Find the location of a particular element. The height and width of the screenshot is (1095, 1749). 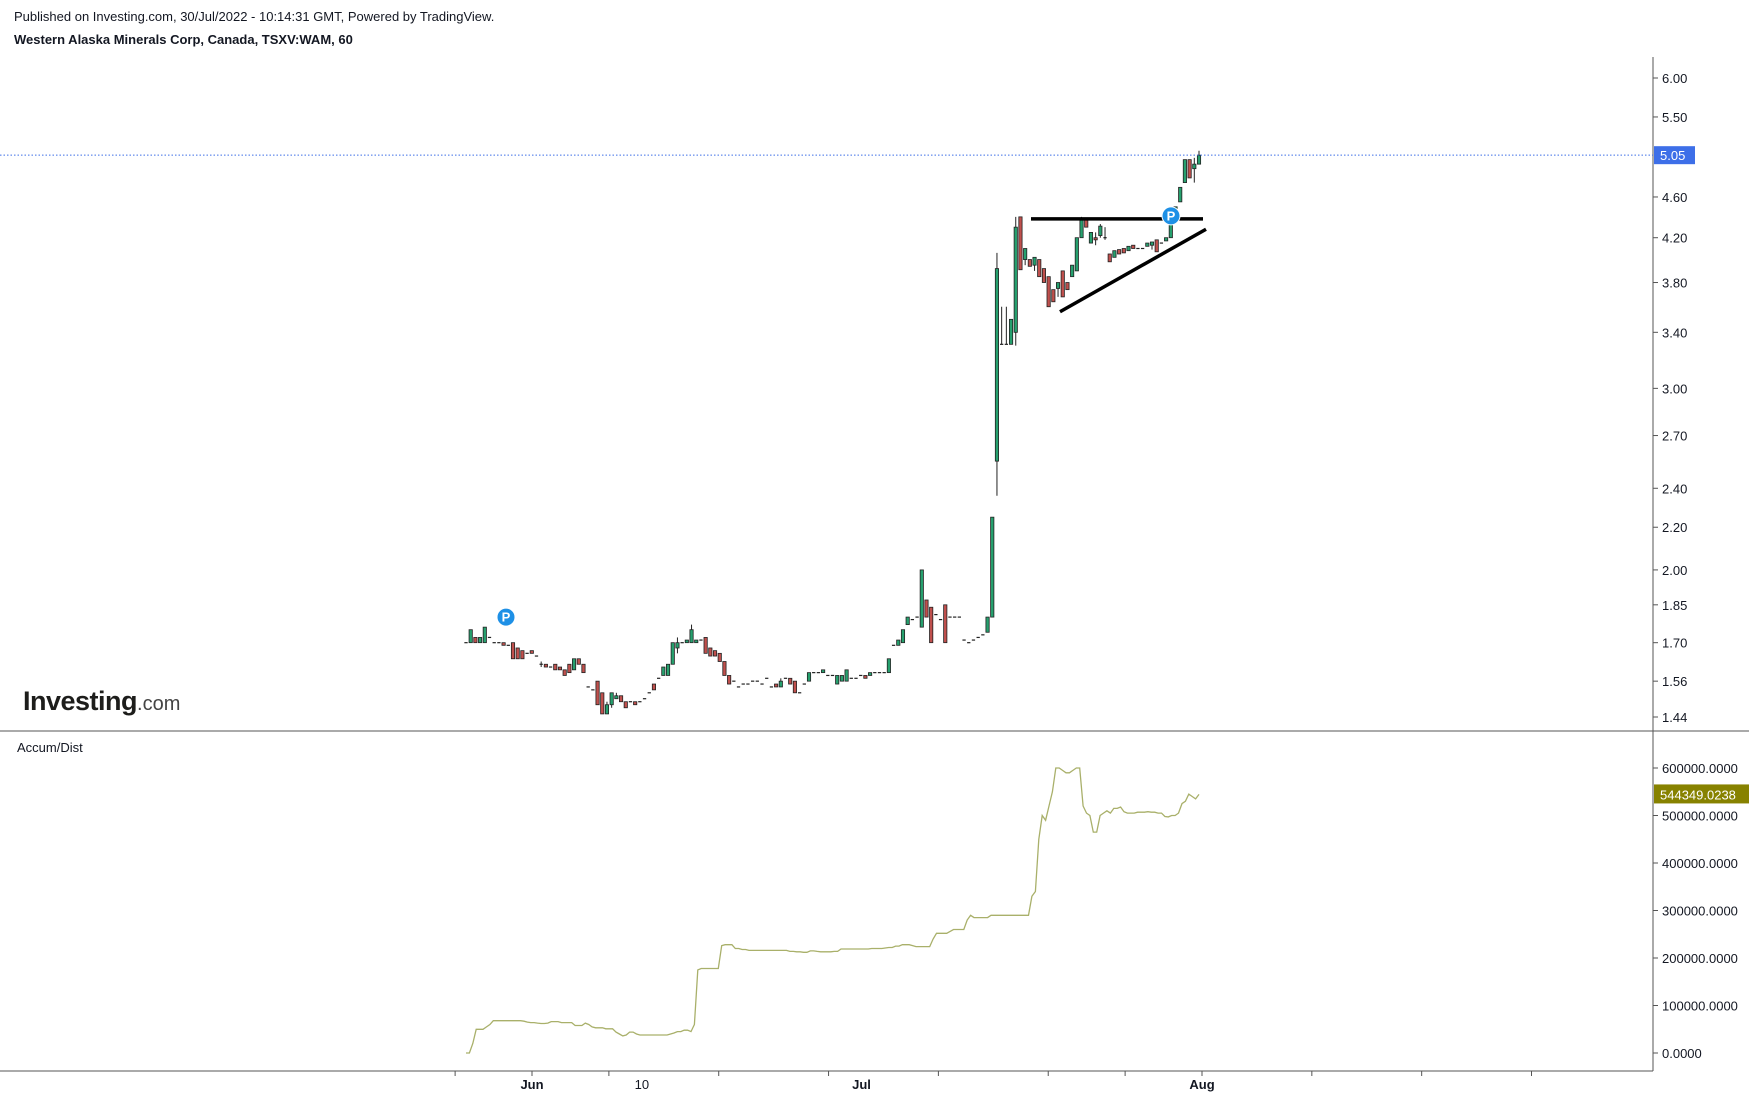

price-tick-label: 2.20 is located at coordinates (1674, 527).